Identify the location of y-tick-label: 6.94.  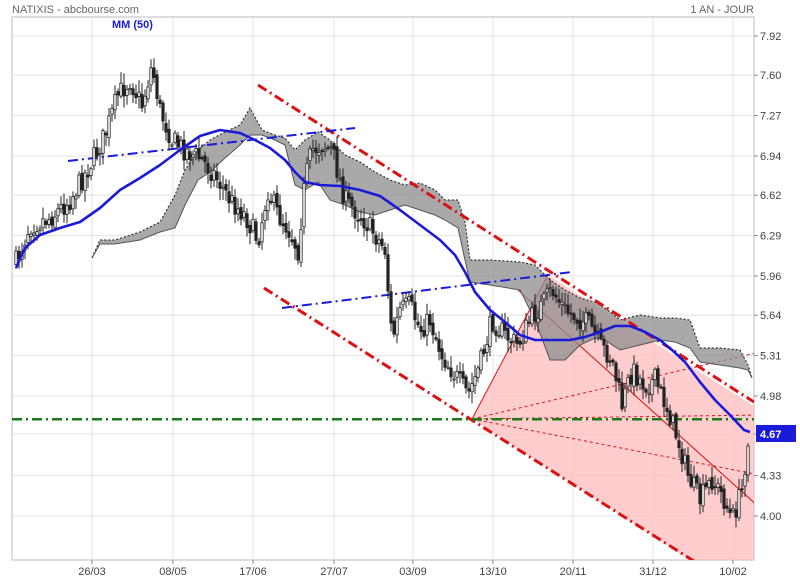
(770, 157).